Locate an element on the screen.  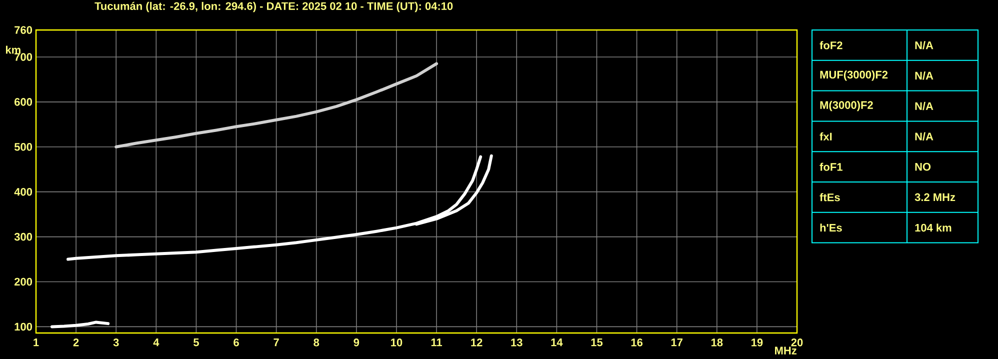
text: M(3000)F2 is located at coordinates (846, 106).